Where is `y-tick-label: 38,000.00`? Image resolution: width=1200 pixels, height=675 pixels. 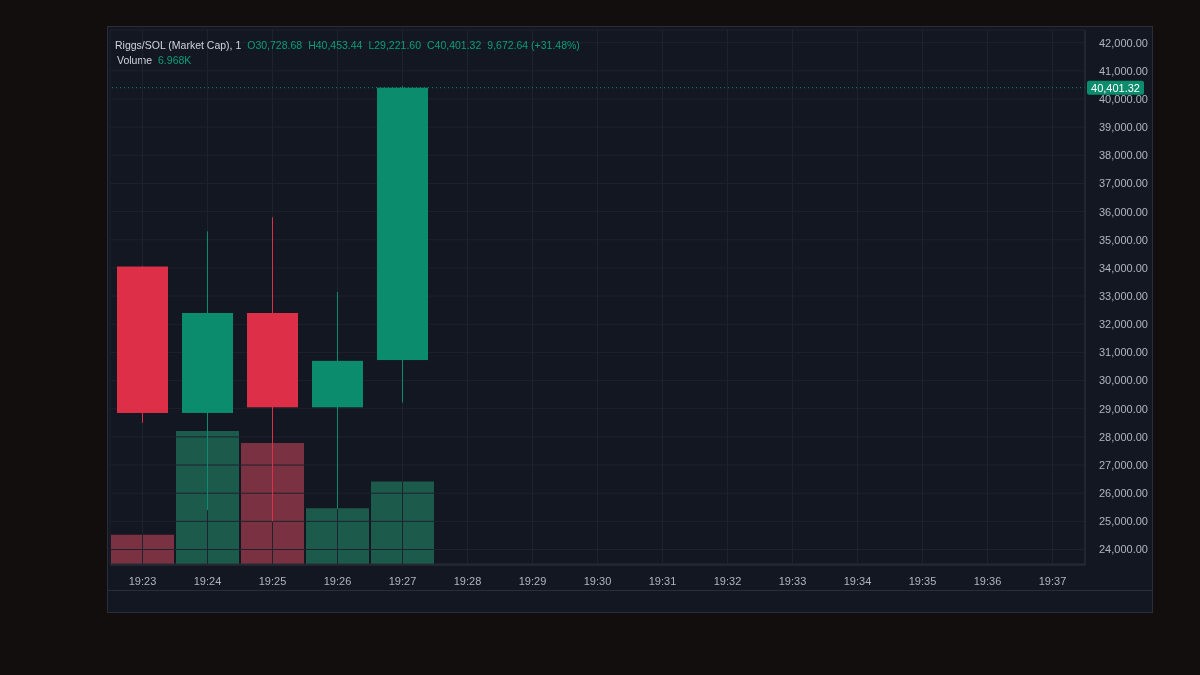 y-tick-label: 38,000.00 is located at coordinates (1123, 155).